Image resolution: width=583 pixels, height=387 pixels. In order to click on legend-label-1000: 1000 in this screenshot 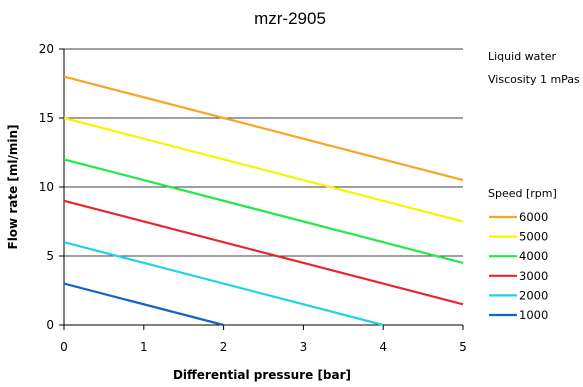, I will do `click(533, 315)`.